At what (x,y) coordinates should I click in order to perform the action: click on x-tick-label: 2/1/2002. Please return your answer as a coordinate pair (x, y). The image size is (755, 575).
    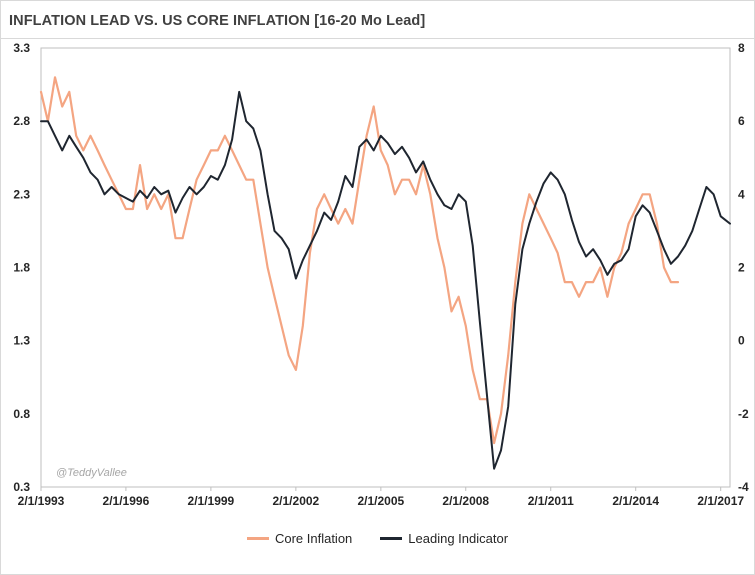
    Looking at the image, I should click on (296, 501).